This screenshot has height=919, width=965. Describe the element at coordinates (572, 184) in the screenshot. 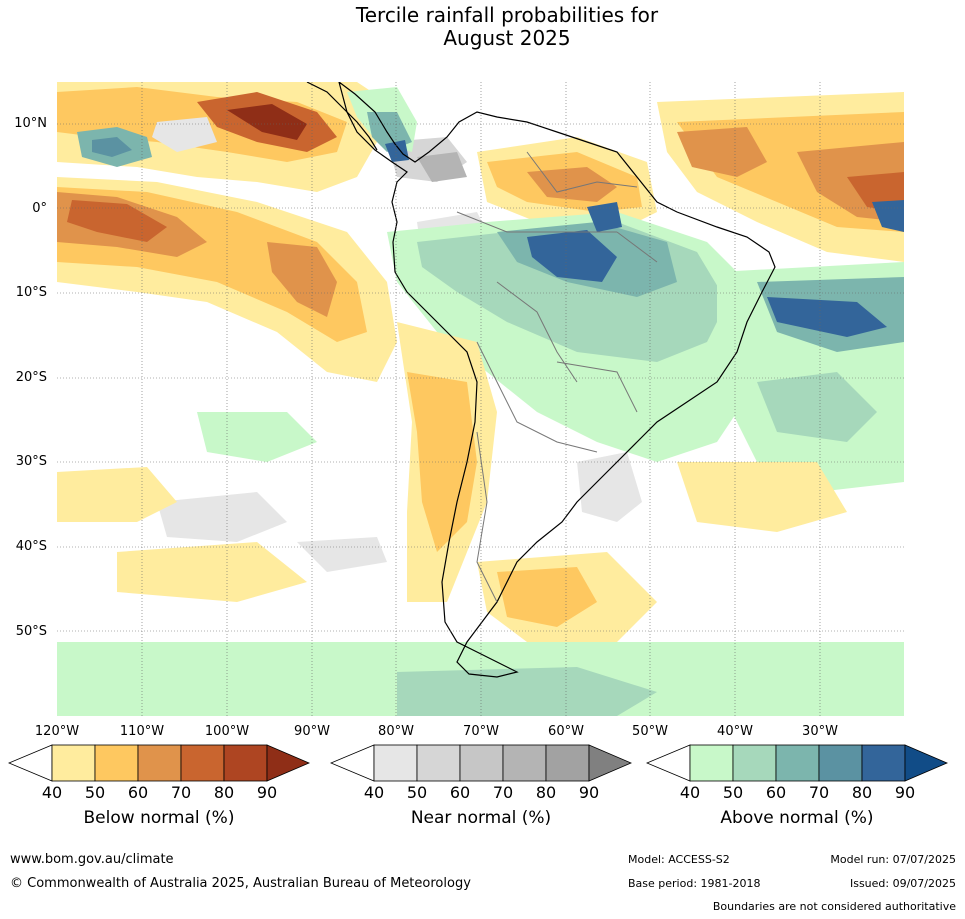

I see `nsa-below-strong` at that location.